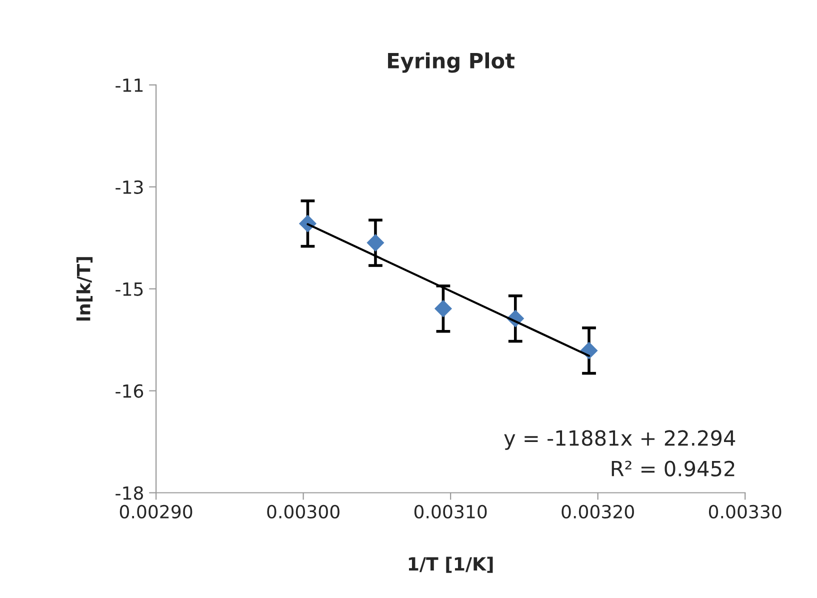 Image resolution: width=817 pixels, height=598 pixels. Describe the element at coordinates (450, 564) in the screenshot. I see `x-axis-title: 1/T [1/K]` at that location.